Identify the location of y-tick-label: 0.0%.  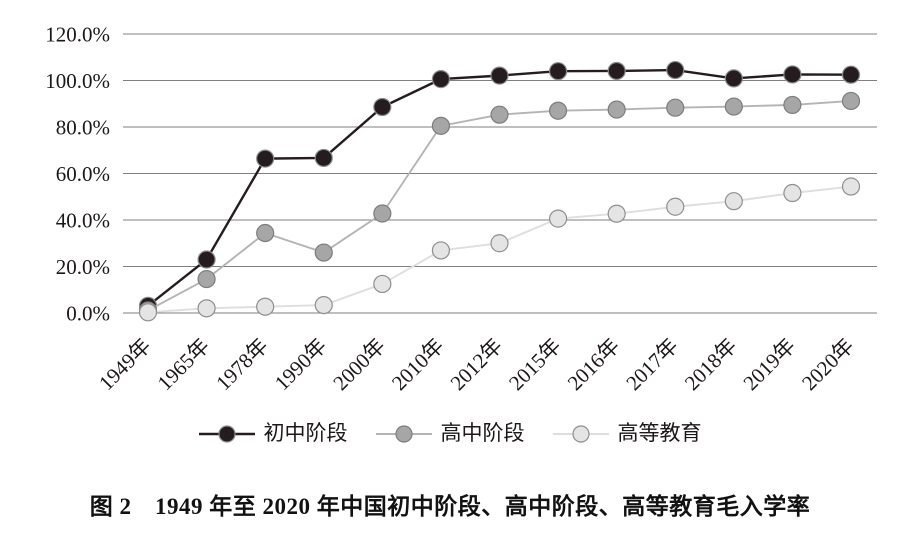
(88, 314).